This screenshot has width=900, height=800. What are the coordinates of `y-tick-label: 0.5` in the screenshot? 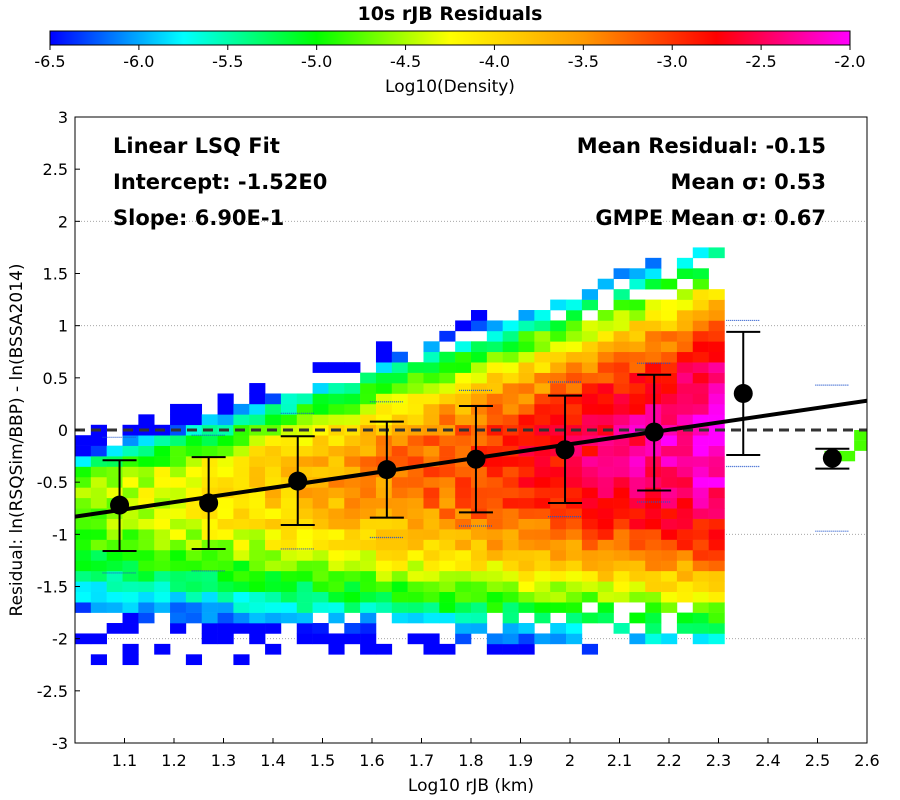 It's located at (55, 378).